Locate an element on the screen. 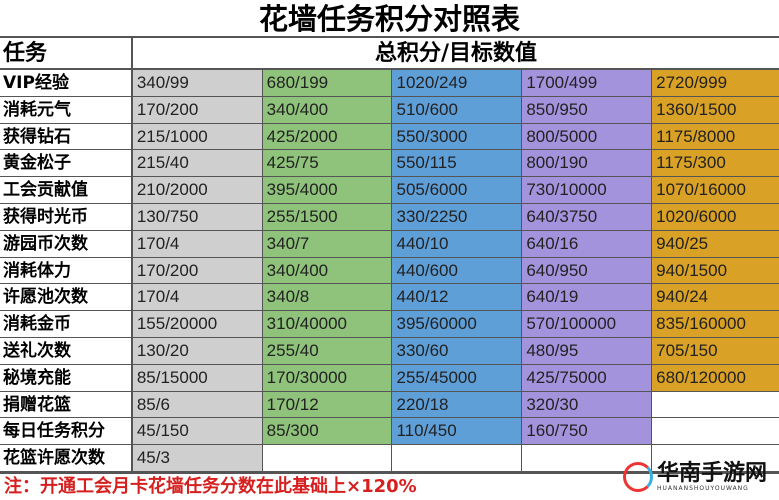 The width and height of the screenshot is (779, 500). score-cell-tier1: 170/200 is located at coordinates (197, 270).